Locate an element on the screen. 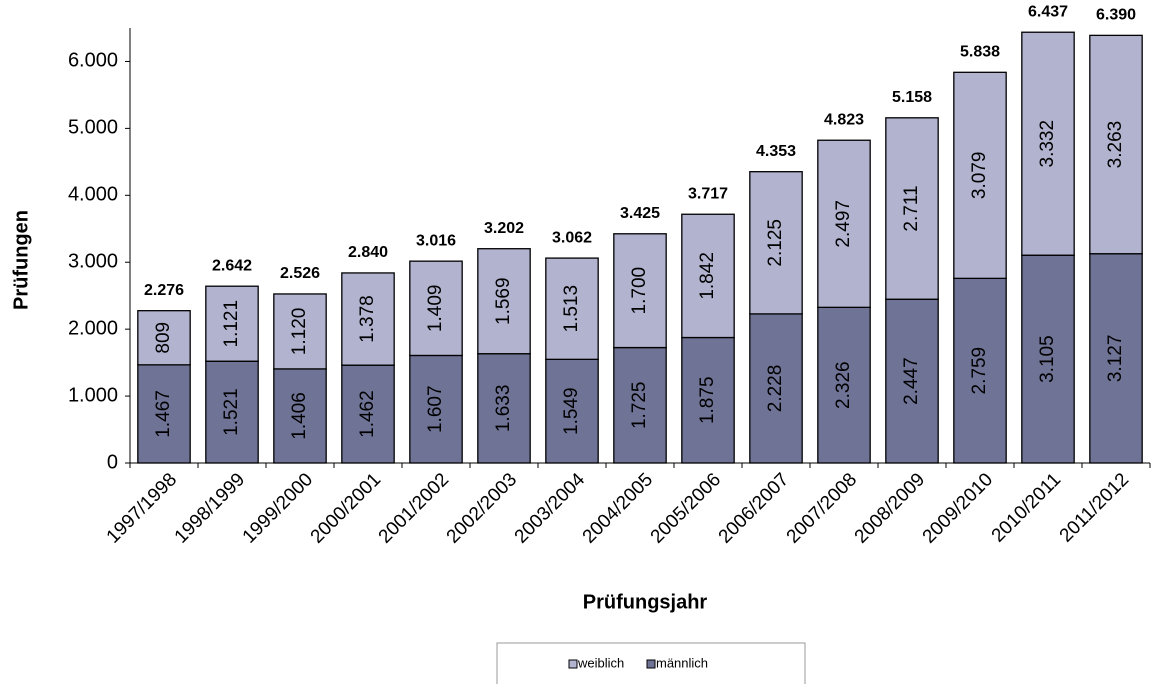 This screenshot has height=689, width=1162. data-label: 1.120 is located at coordinates (299, 332).